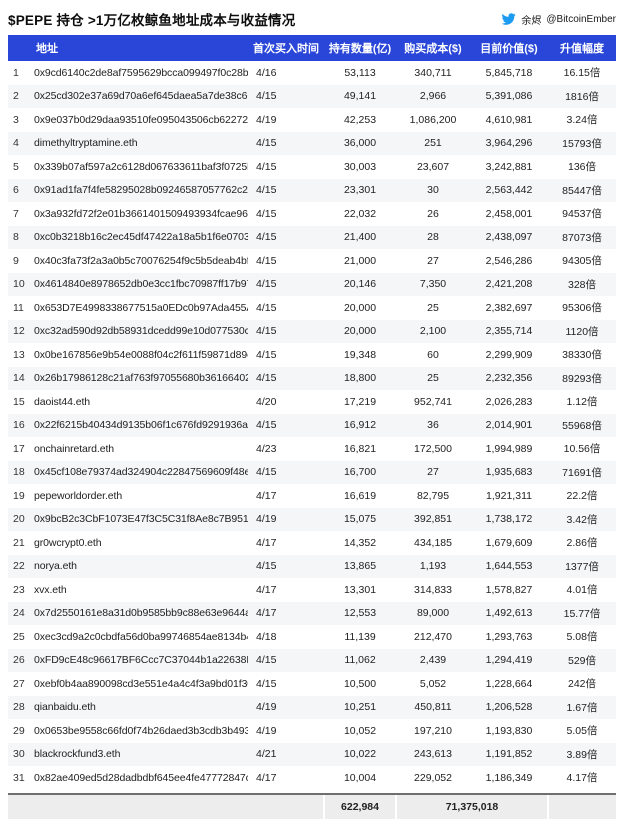 The height and width of the screenshot is (826, 624). Describe the element at coordinates (509, 707) in the screenshot. I see `row-value: 1,206,528` at that location.